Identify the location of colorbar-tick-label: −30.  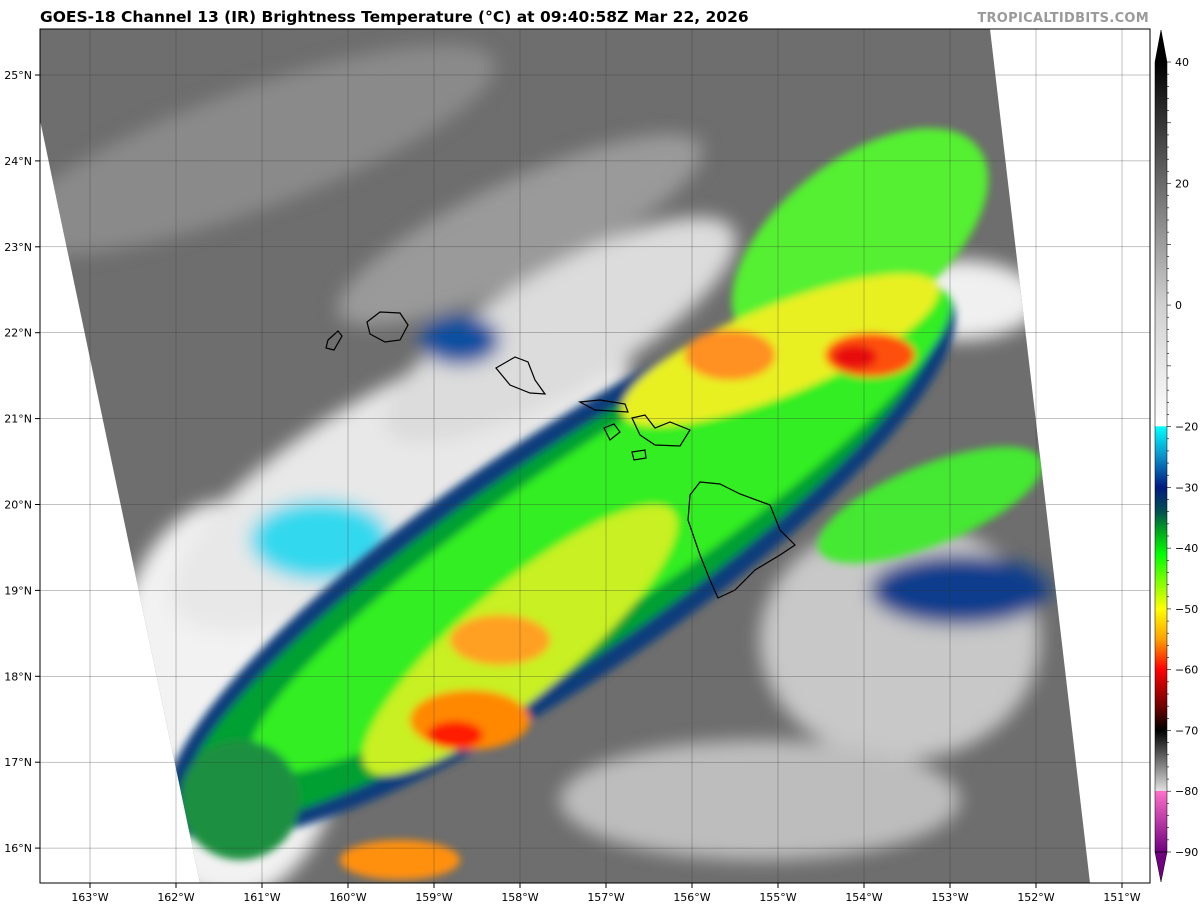
(1186, 487).